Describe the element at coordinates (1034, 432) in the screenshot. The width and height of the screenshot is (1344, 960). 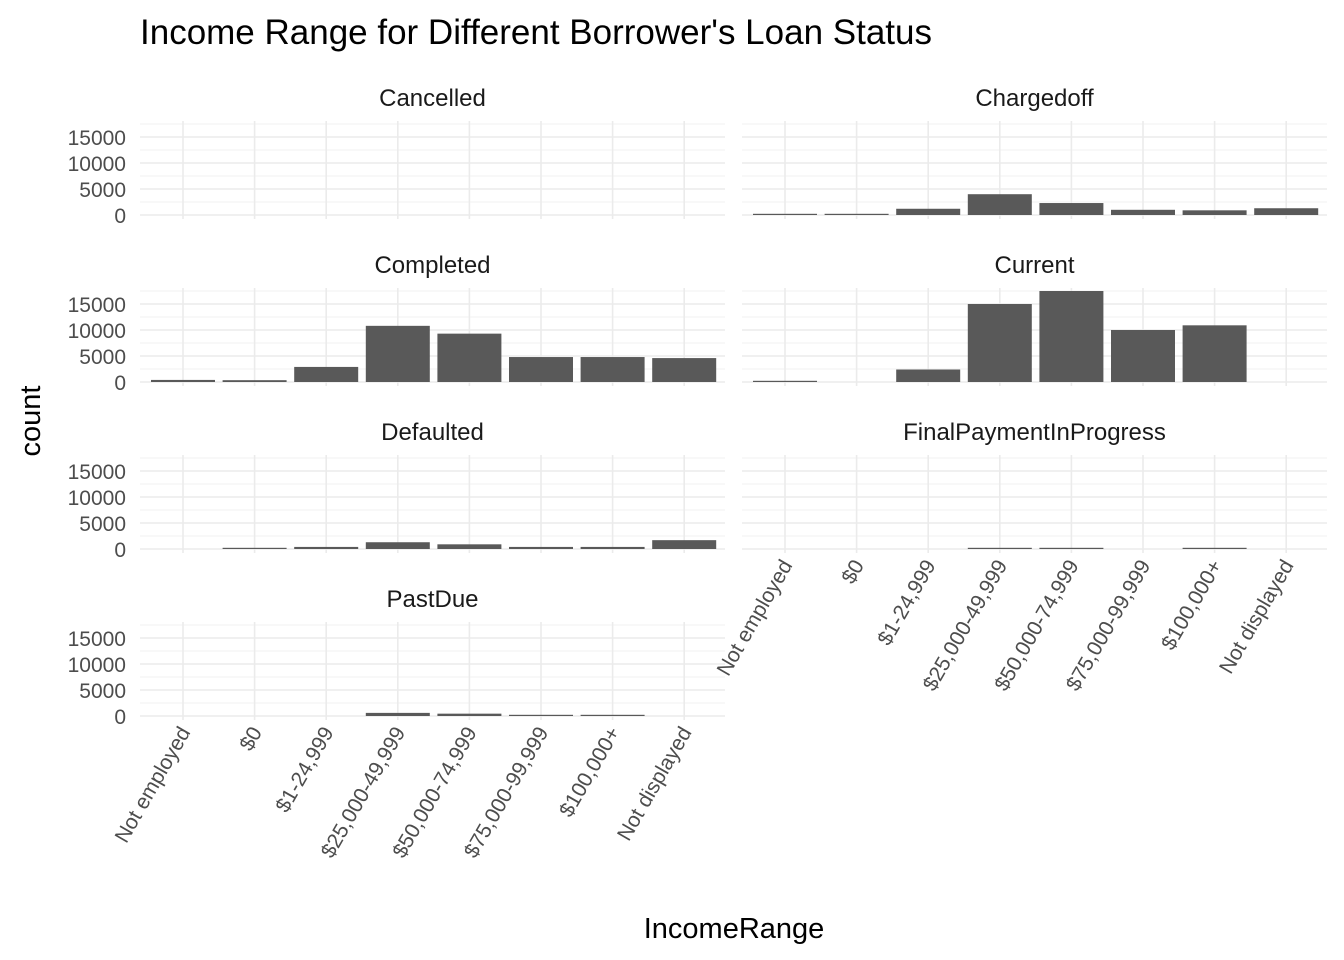
I see `facet-label: FinalPaymentInProgress` at that location.